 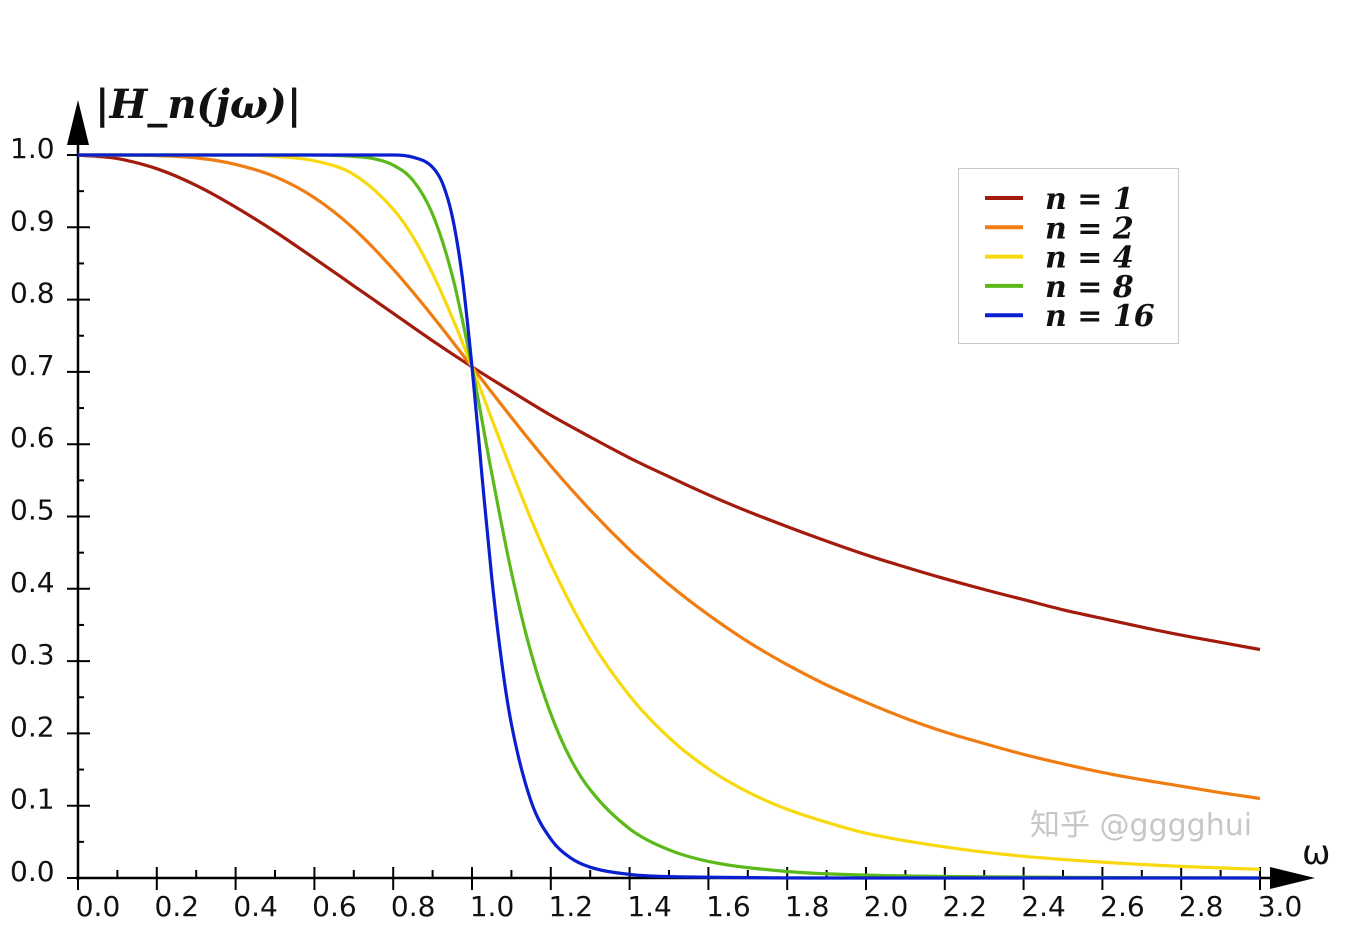 What do you see at coordinates (1292, 878) in the screenshot?
I see `x-axis-arrow-icon` at bounding box center [1292, 878].